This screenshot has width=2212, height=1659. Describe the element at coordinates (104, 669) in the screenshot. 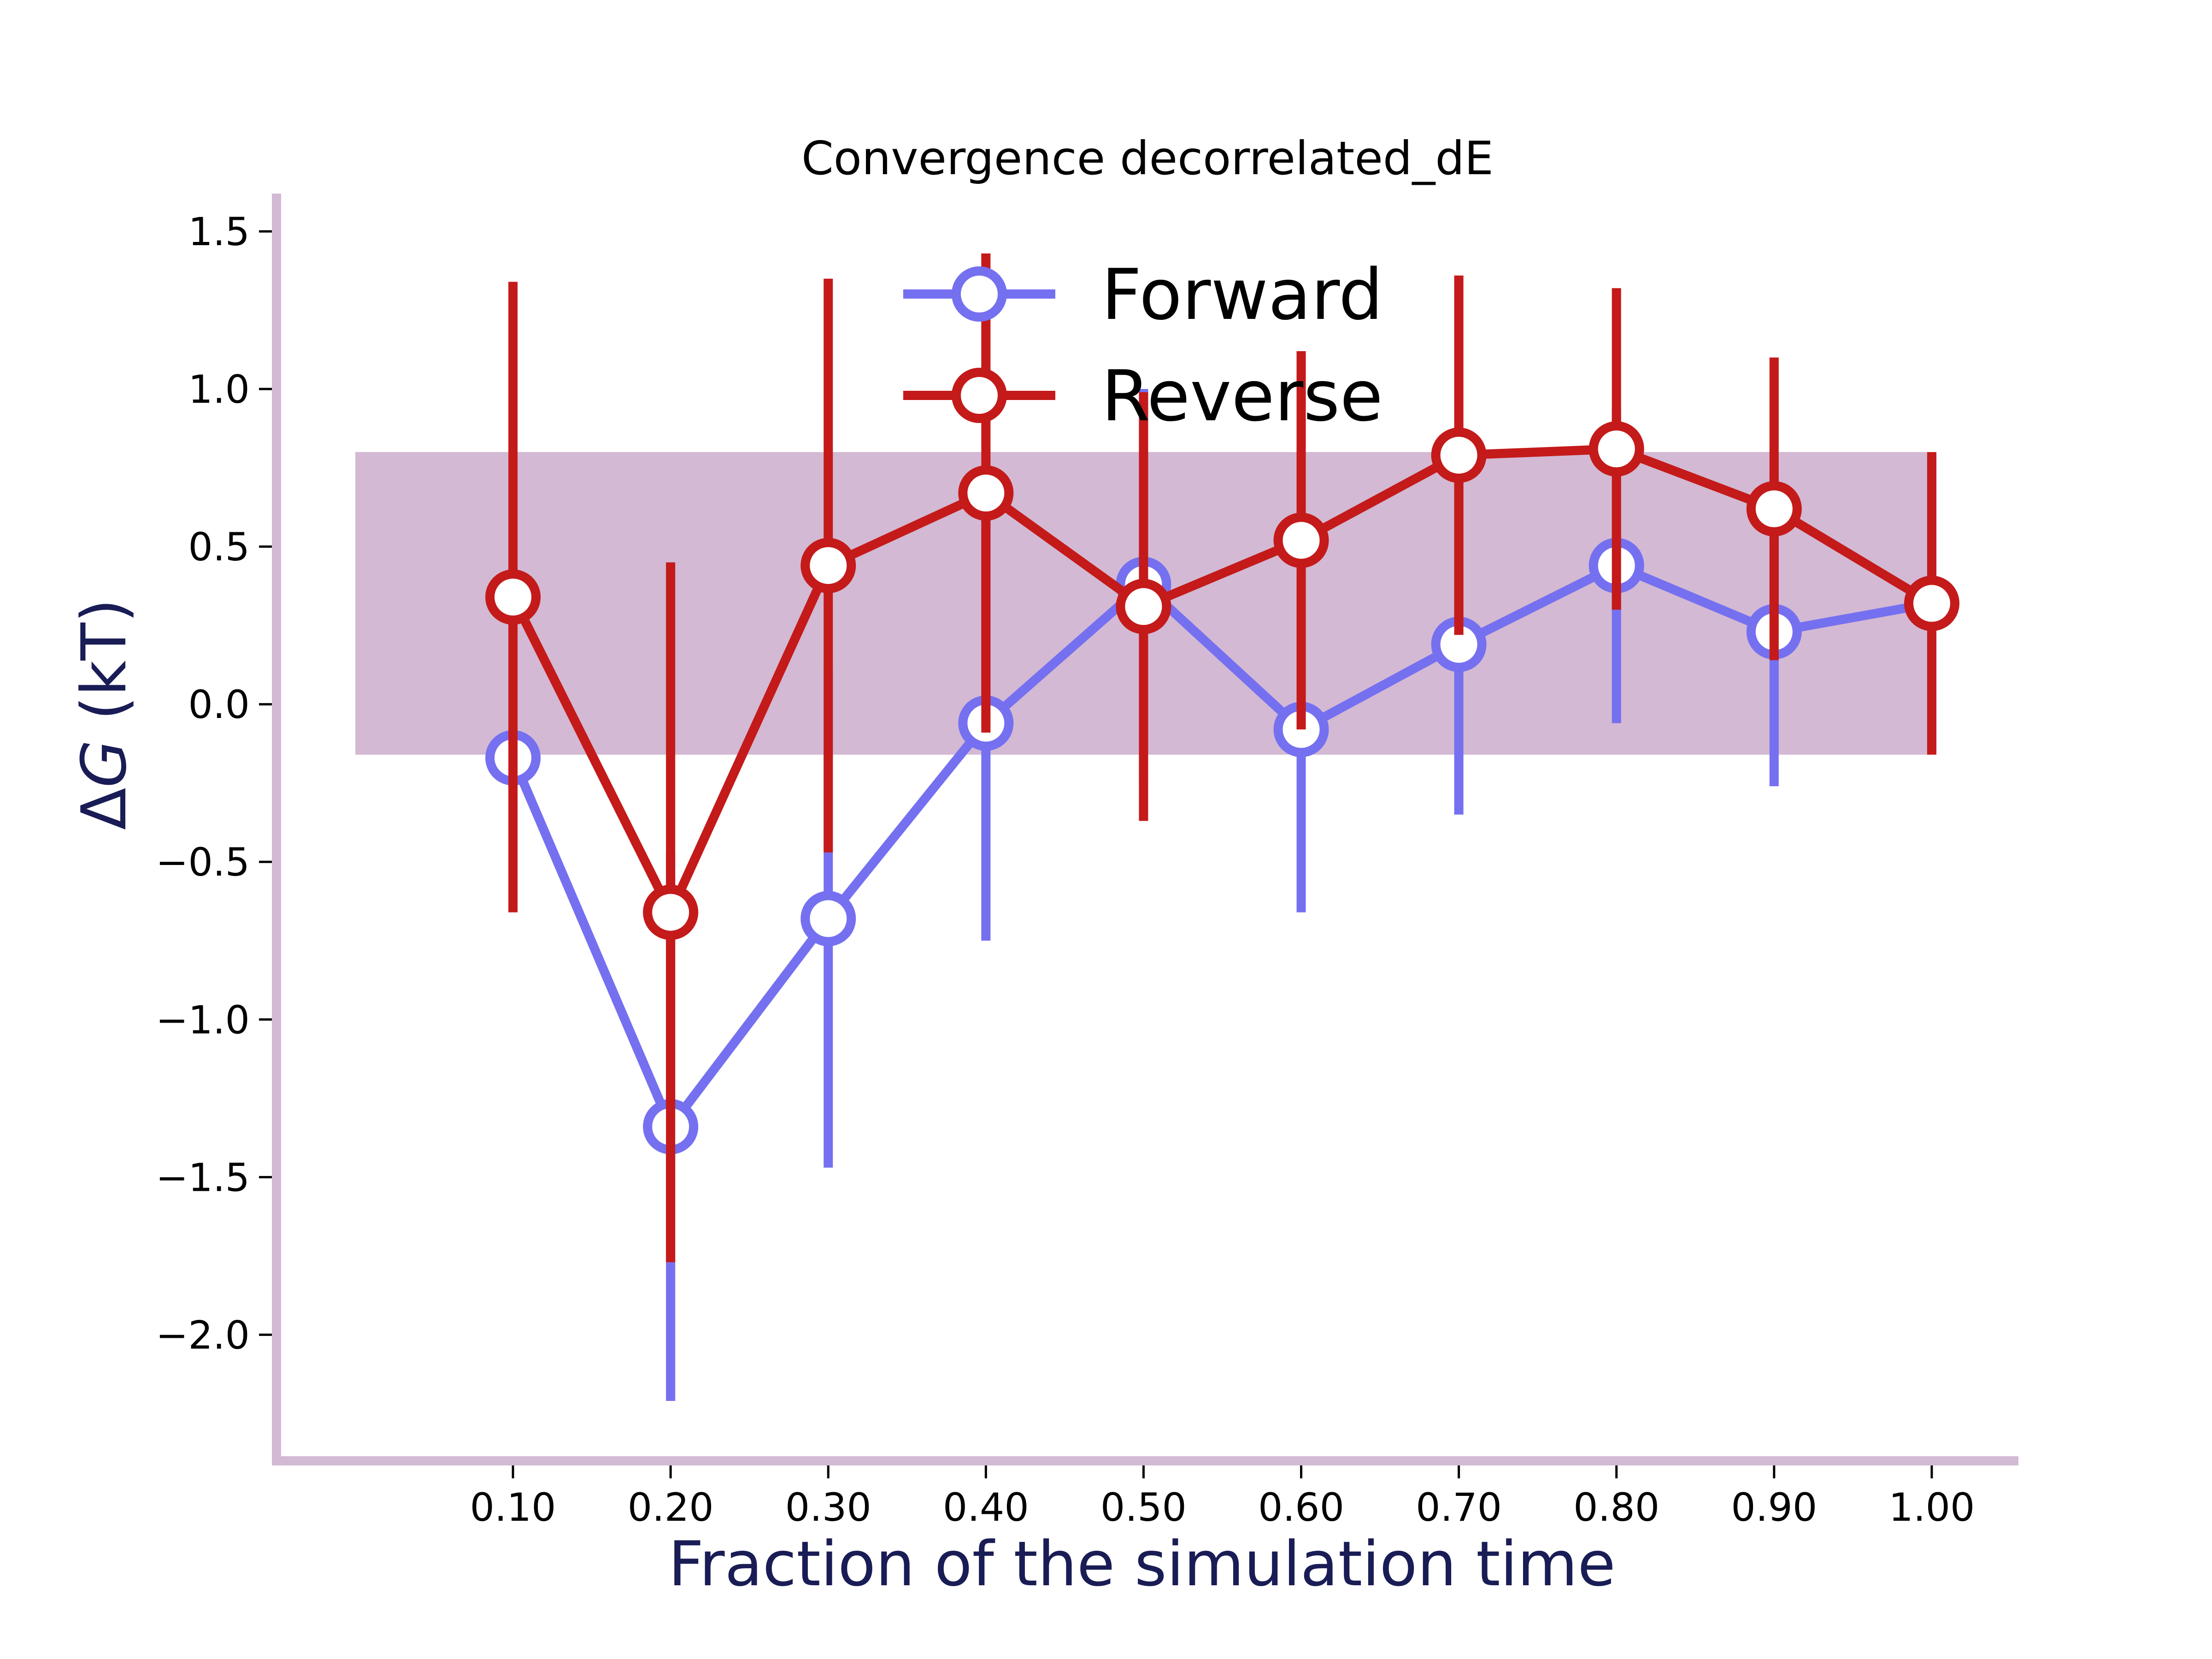

I see `y-axis-label-unit: (kT)` at that location.